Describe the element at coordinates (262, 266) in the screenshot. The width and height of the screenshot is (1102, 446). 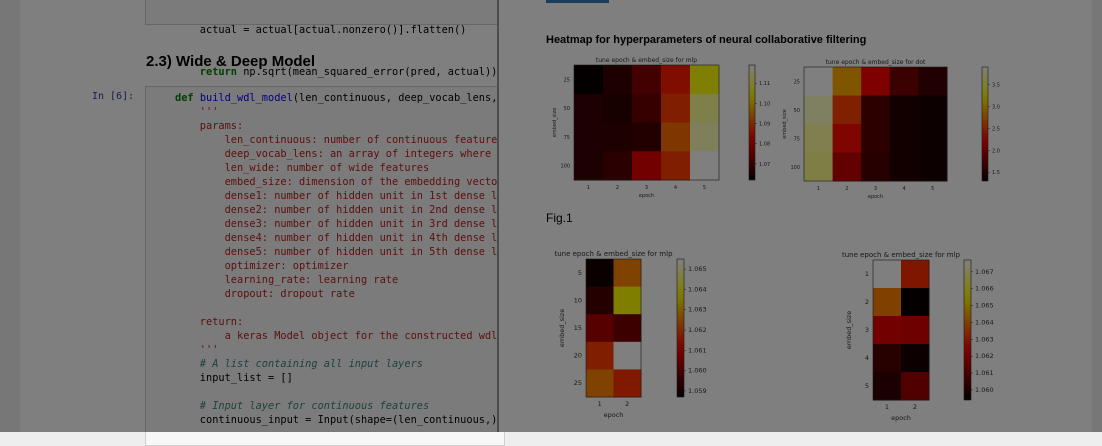
I see `code-line: optimizer` at that location.